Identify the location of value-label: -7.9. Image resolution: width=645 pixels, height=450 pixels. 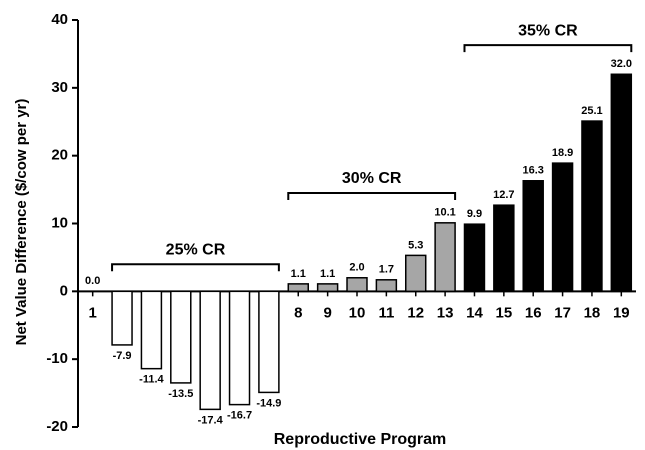
(122, 356).